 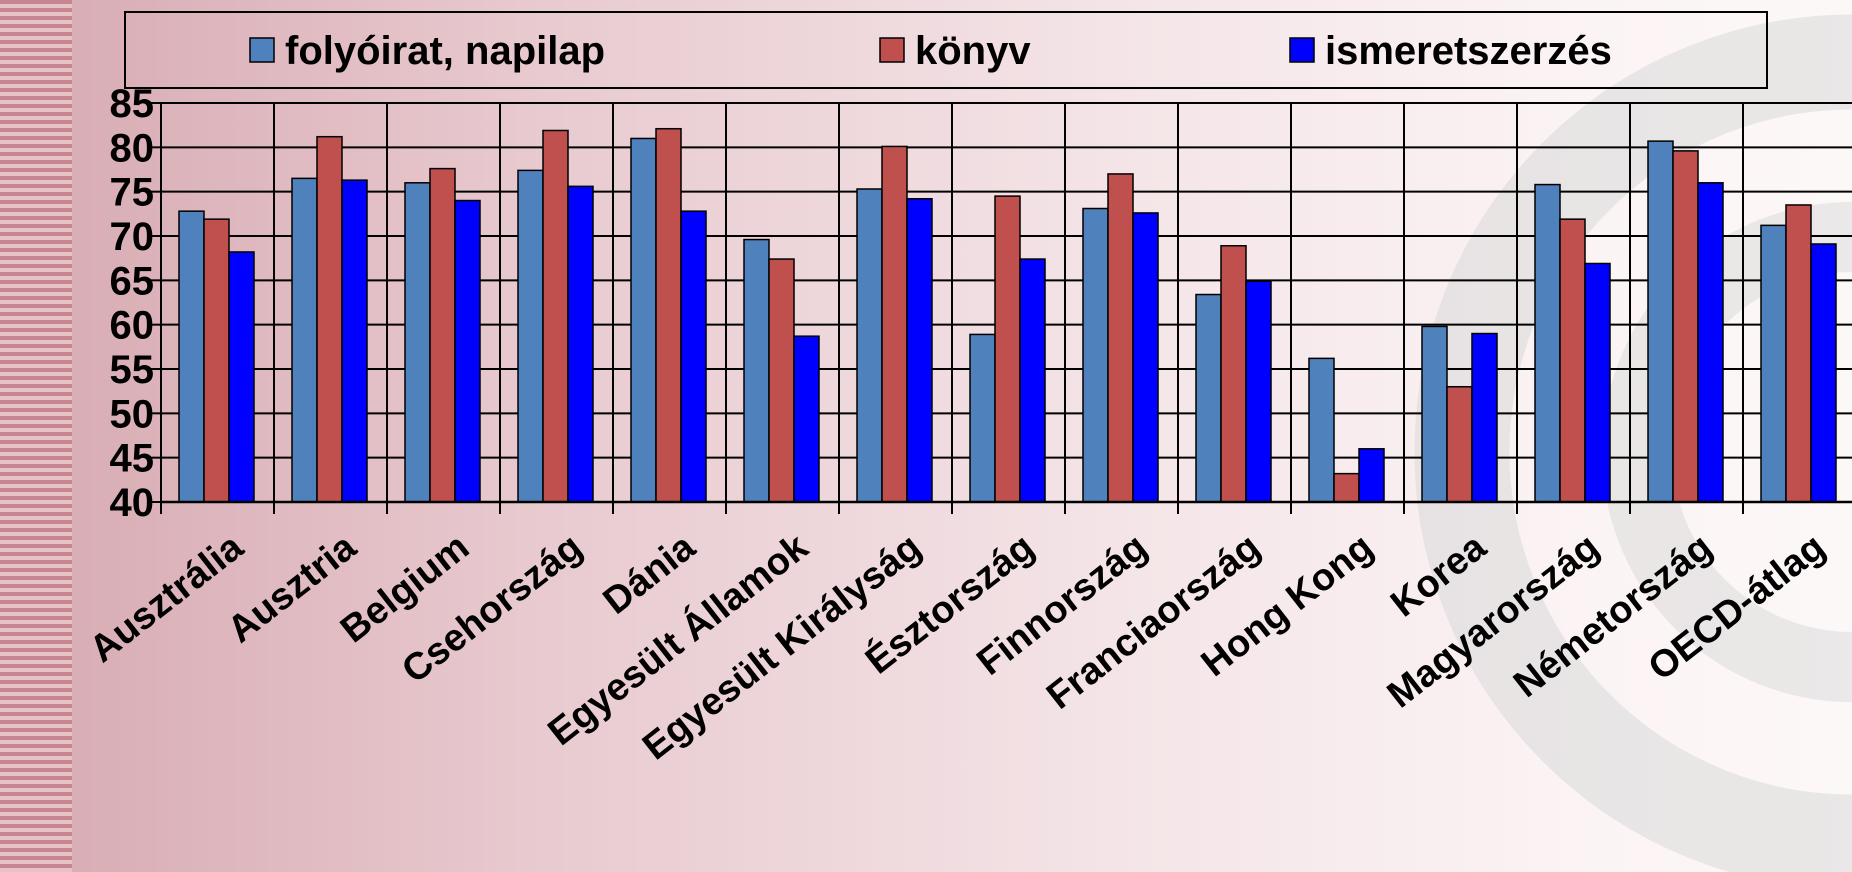 What do you see at coordinates (132, 414) in the screenshot?
I see `y-tick-label: 50` at bounding box center [132, 414].